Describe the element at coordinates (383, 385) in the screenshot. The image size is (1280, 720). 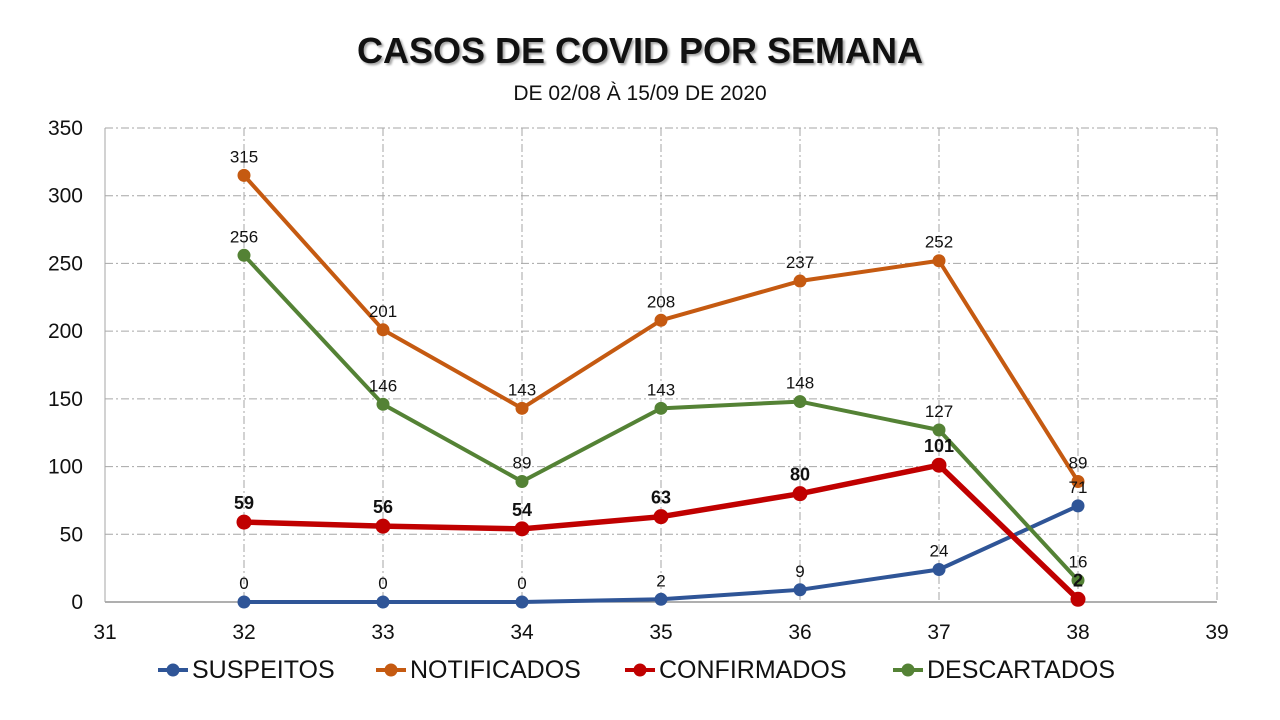
I see `data-label-descartados: 146` at that location.